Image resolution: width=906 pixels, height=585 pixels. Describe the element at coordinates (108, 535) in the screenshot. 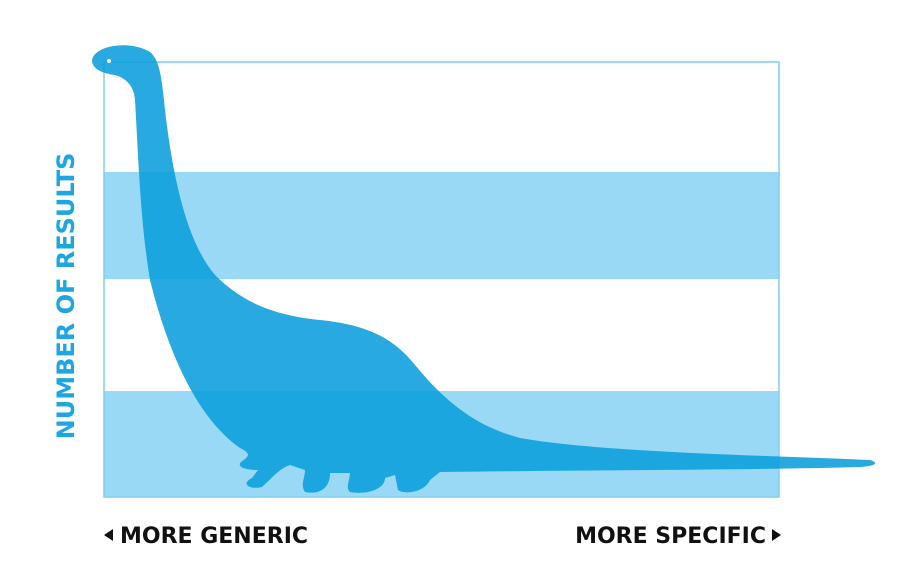

I see `left-arrow` at that location.